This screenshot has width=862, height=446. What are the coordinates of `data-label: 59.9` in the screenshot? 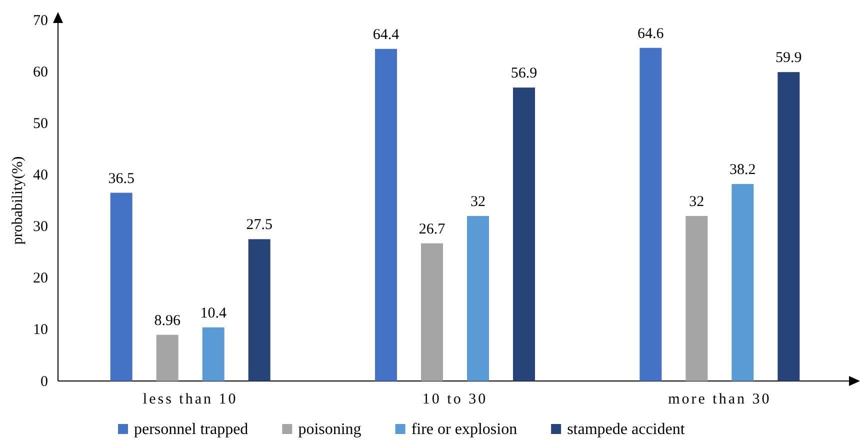 It's located at (789, 58).